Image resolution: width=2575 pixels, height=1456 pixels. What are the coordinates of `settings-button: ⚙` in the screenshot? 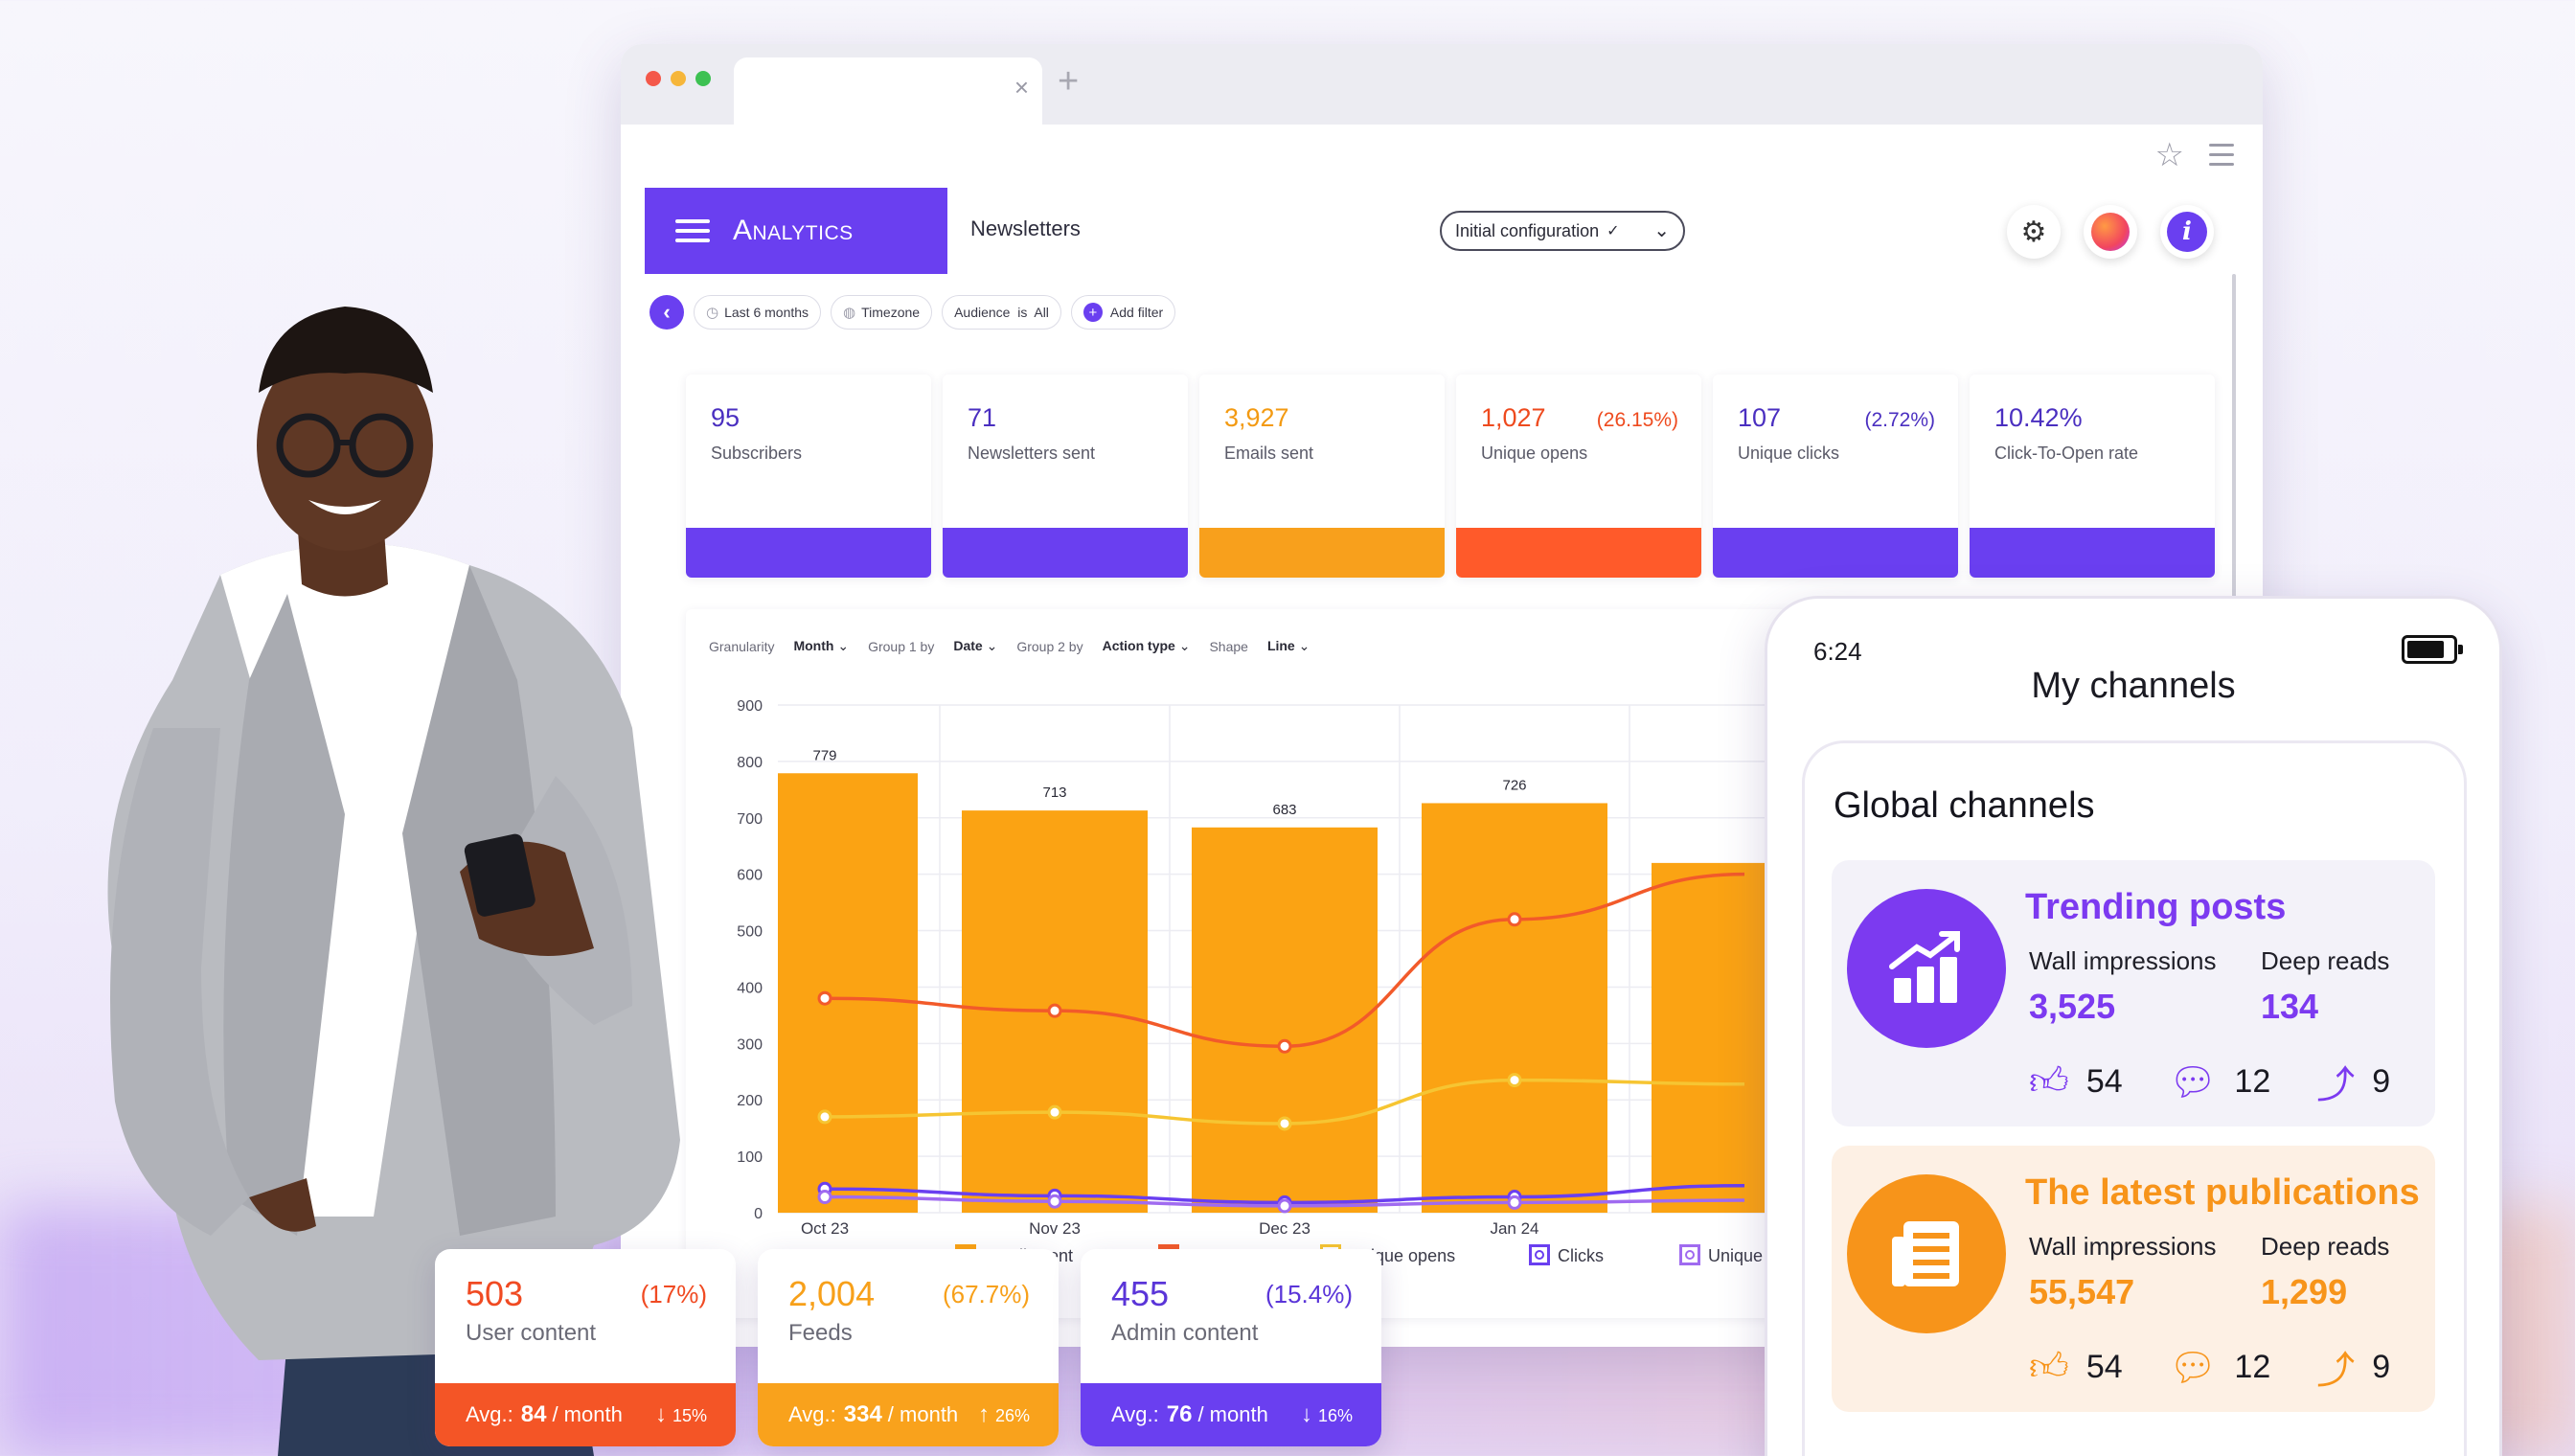 It's located at (2034, 232).